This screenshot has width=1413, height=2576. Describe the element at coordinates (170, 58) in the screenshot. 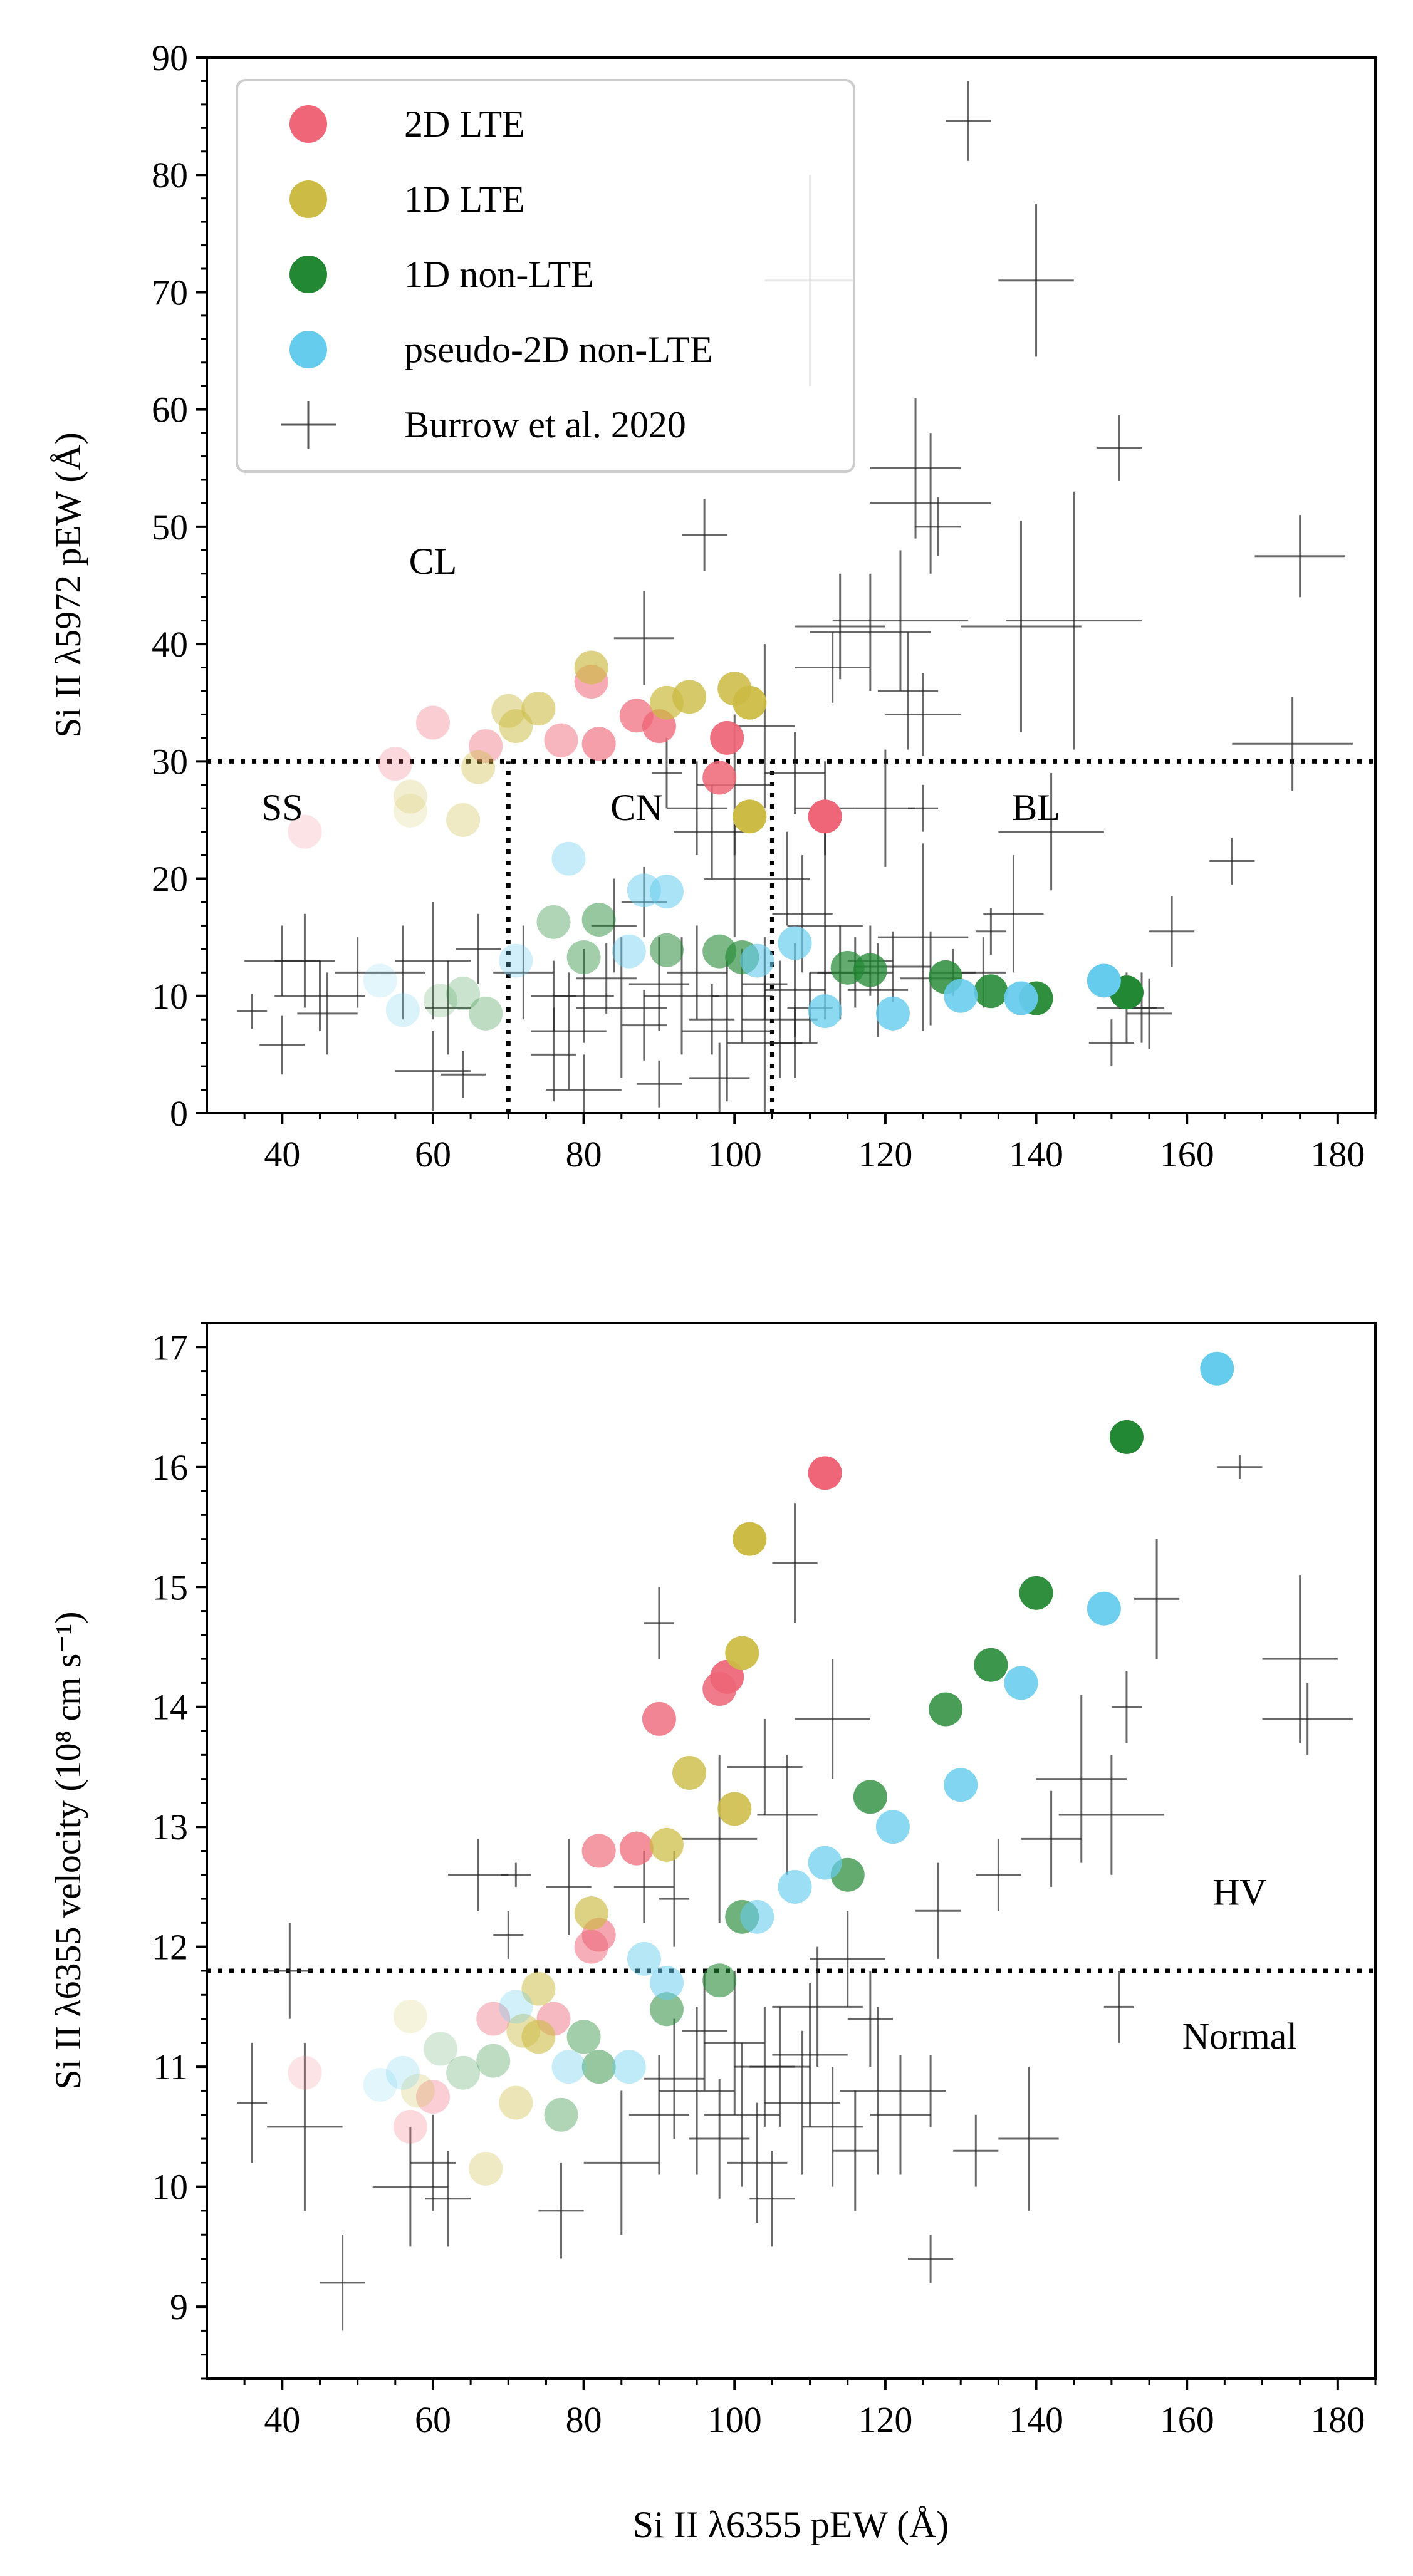

I see `y-tick-label: 90` at that location.